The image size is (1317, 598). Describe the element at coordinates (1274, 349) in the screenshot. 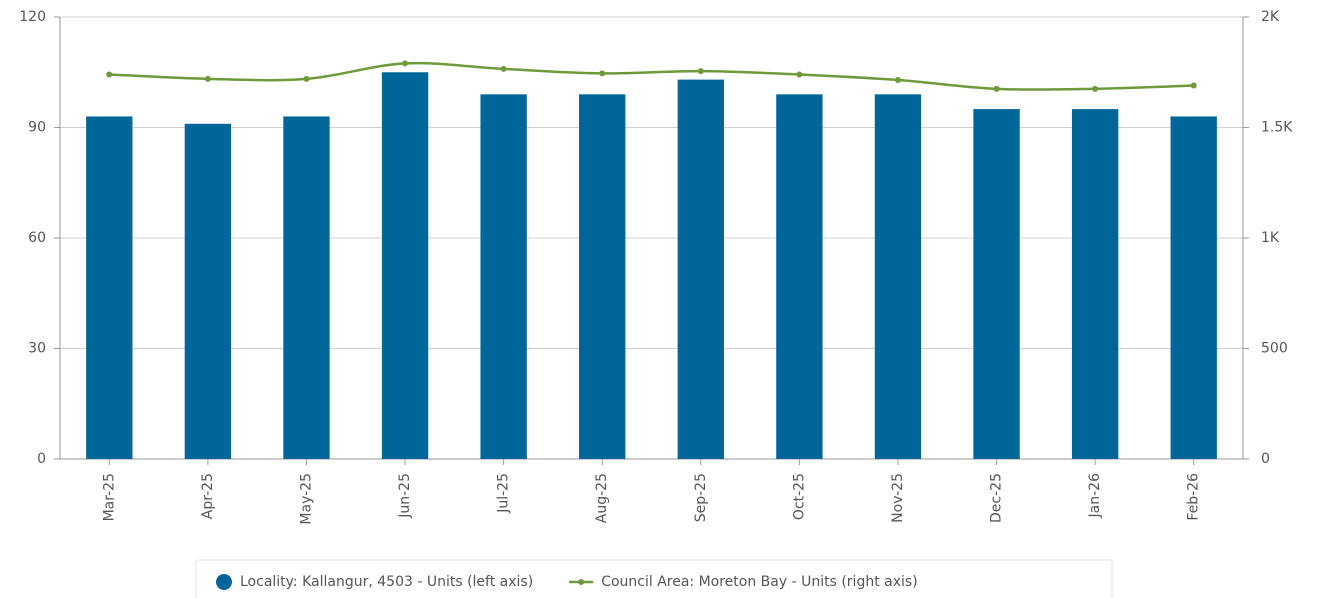

I see `y2-tick-label: 500` at that location.